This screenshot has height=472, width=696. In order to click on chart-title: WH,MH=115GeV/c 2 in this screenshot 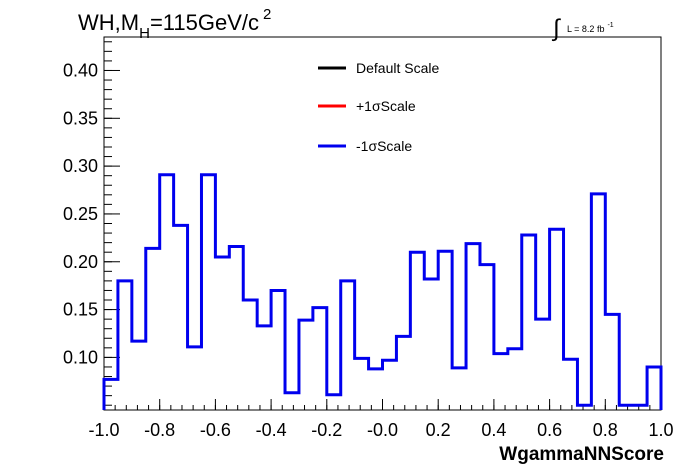, I will do `click(174, 24)`.